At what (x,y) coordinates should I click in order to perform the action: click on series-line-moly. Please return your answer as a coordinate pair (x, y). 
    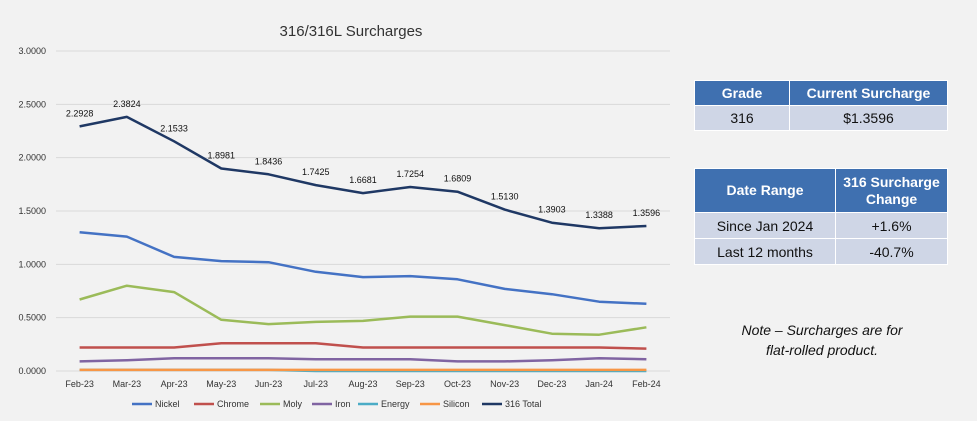
    Looking at the image, I should click on (363, 310).